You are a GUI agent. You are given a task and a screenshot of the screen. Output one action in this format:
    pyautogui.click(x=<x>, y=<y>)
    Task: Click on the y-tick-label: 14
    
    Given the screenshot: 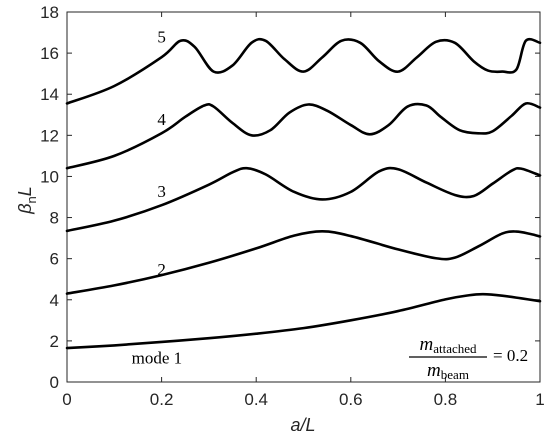 What is the action you would take?
    pyautogui.click(x=49, y=94)
    